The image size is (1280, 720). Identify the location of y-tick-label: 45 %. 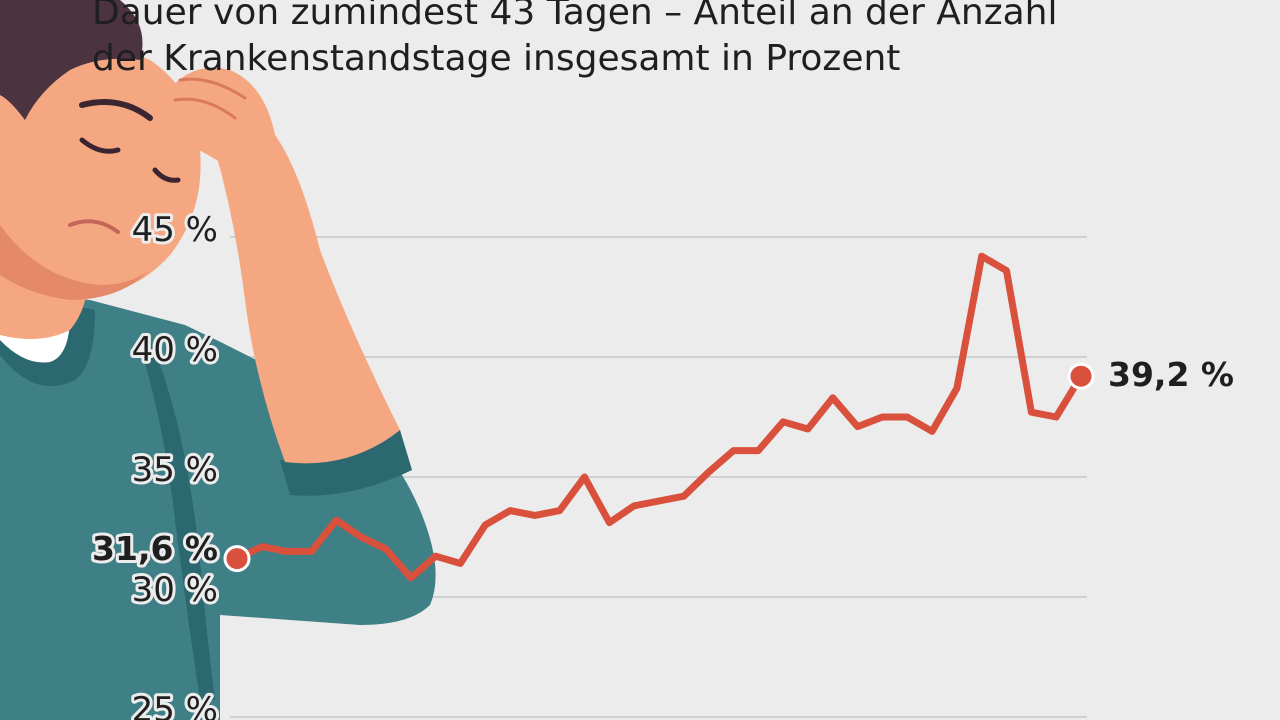
(175, 230).